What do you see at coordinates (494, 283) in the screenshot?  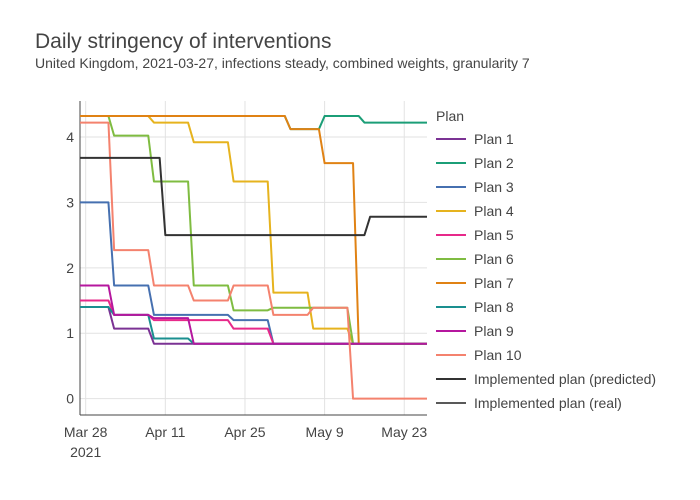 I see `legend-label: Plan 7` at bounding box center [494, 283].